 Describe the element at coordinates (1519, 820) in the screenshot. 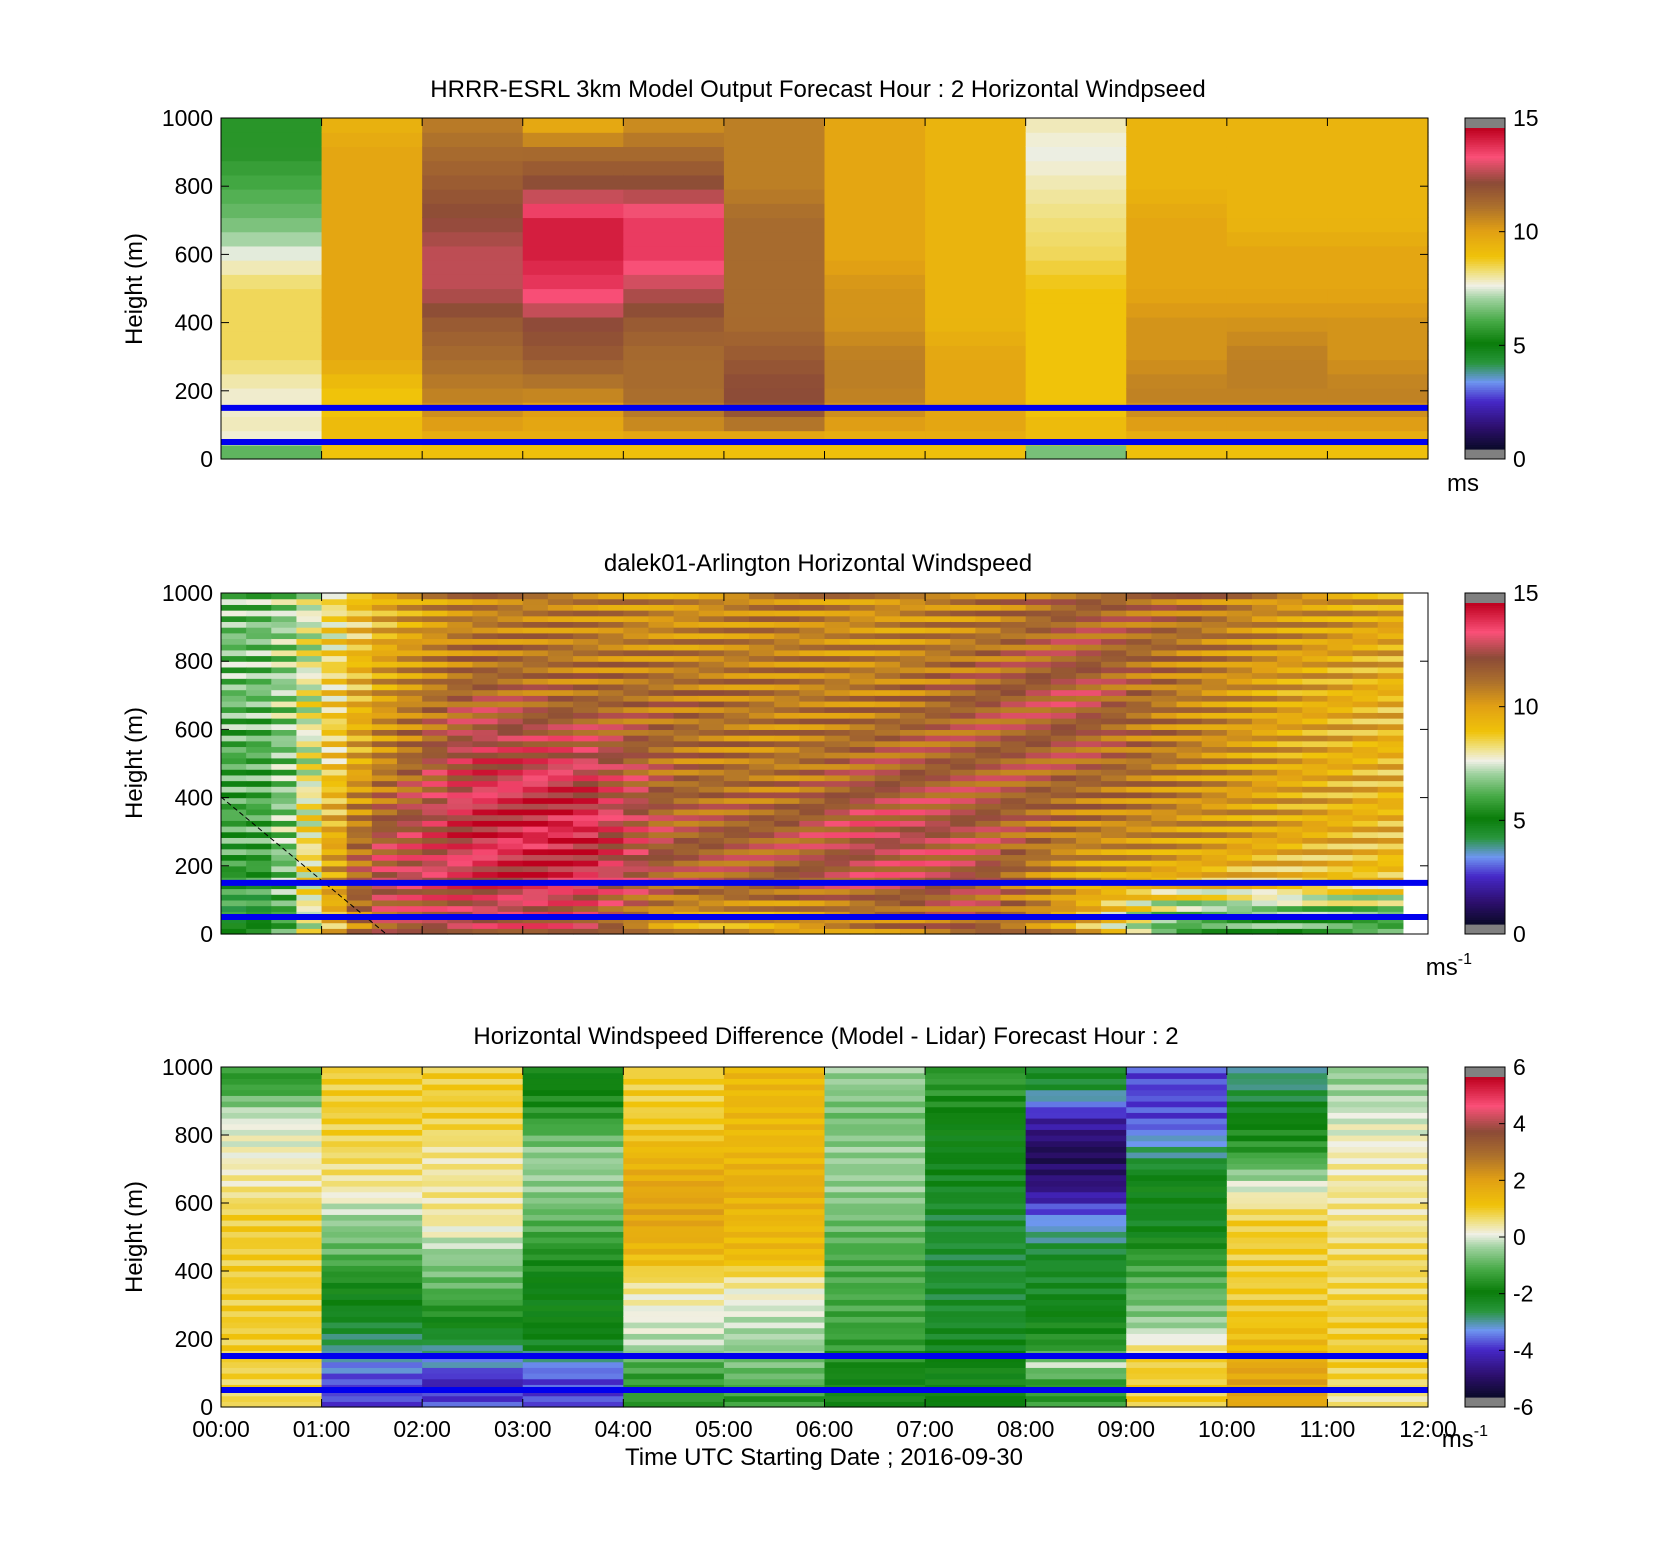

I see `colorbar-tick-label: 5` at that location.